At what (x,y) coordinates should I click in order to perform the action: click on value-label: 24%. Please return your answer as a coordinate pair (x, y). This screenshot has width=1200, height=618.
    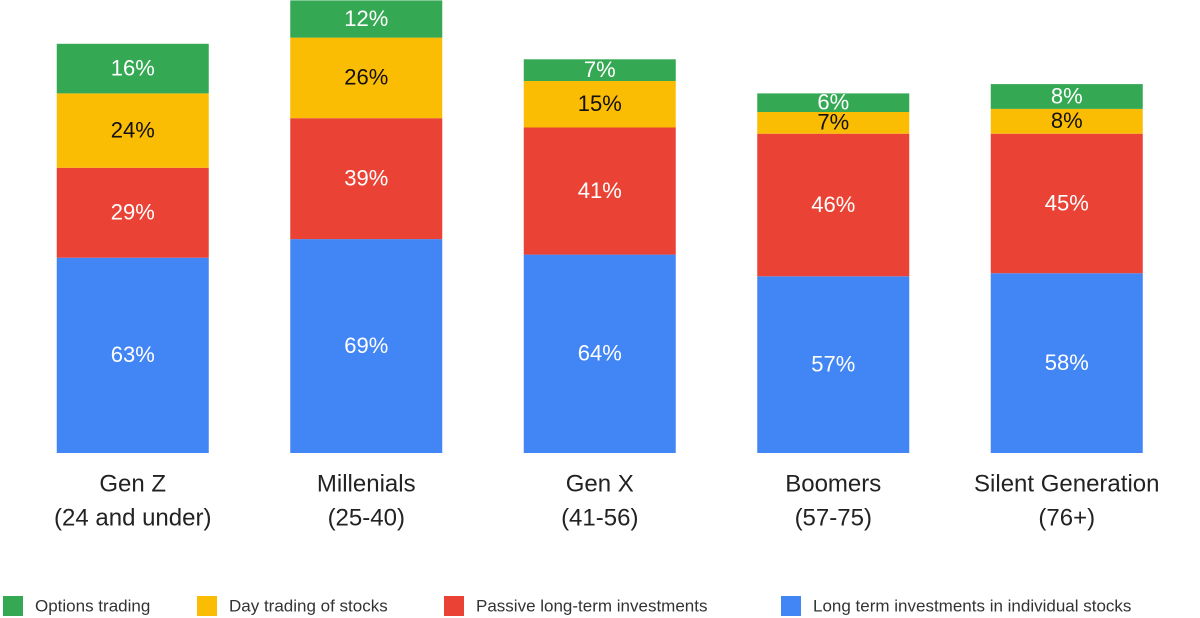
    Looking at the image, I should click on (133, 129).